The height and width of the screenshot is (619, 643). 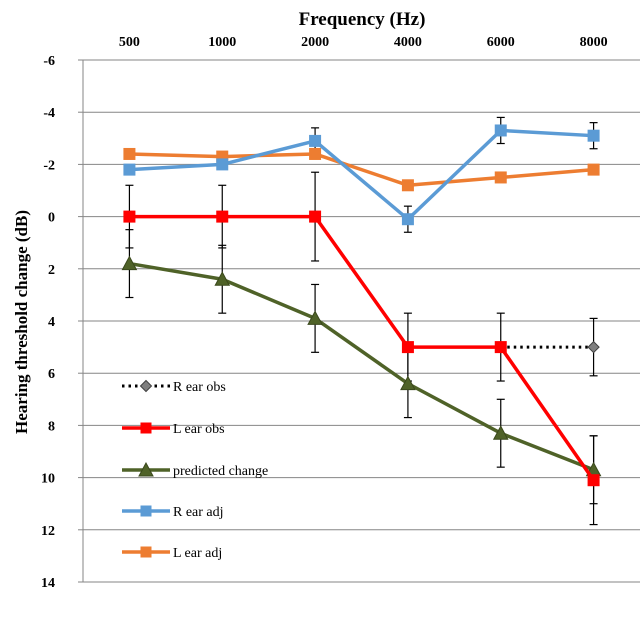 I want to click on legend-entry: L ear obs, so click(x=173, y=429).